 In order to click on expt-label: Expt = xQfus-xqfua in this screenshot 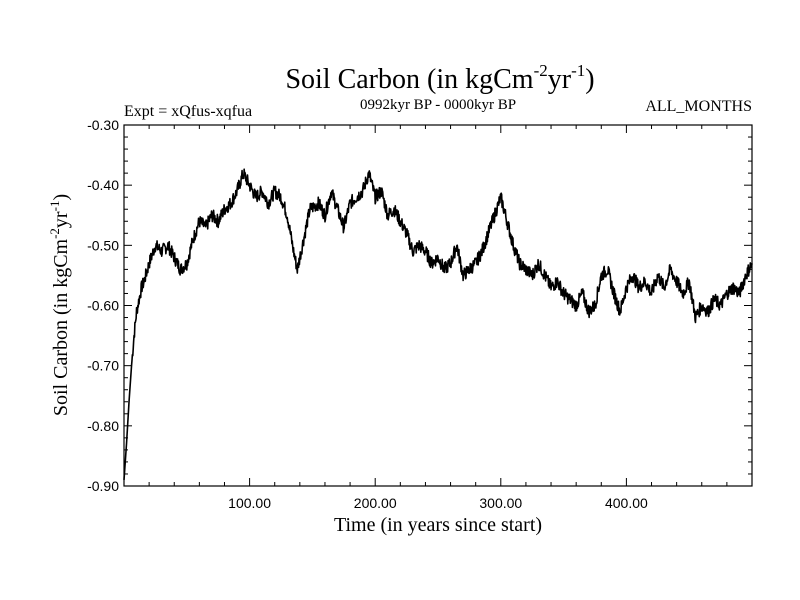, I will do `click(188, 111)`.